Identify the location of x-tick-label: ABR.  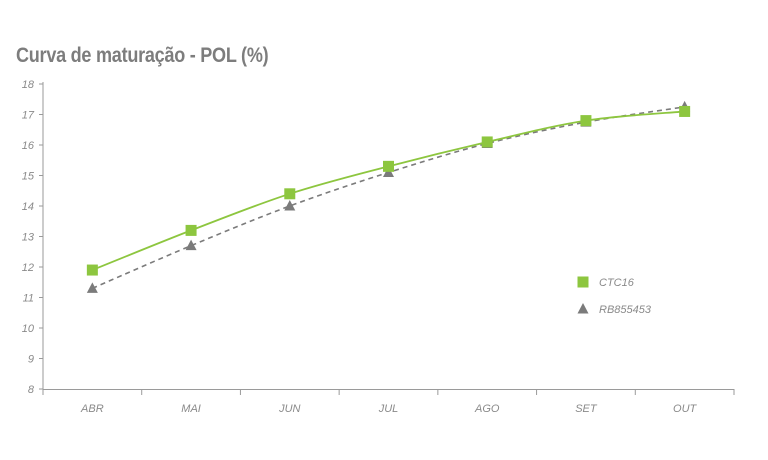
(92, 409).